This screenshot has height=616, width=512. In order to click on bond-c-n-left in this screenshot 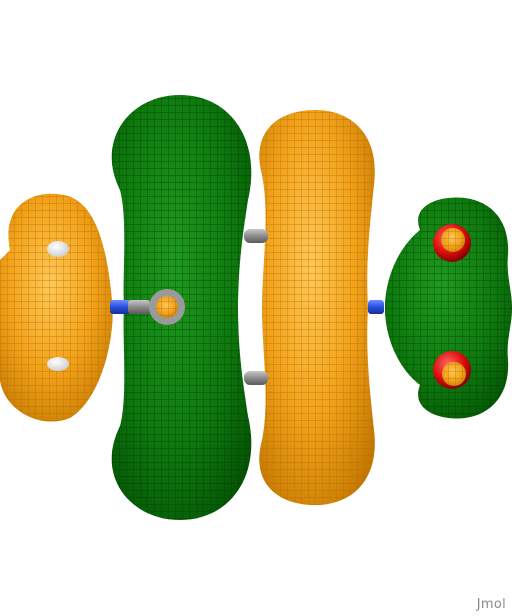, I will do `click(130, 307)`.